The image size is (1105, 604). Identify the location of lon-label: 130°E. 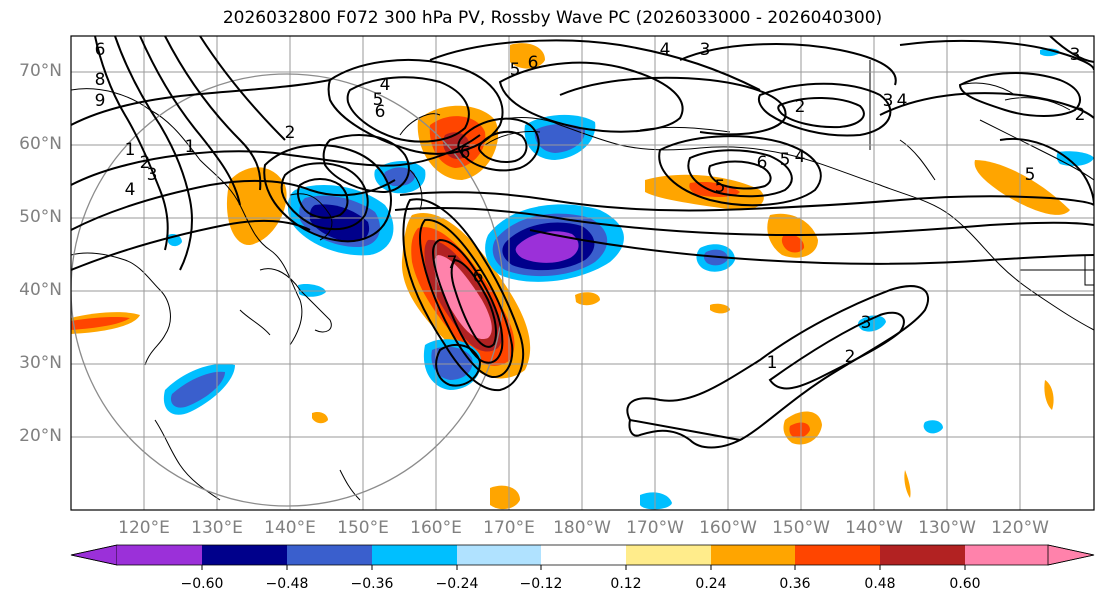
(217, 528).